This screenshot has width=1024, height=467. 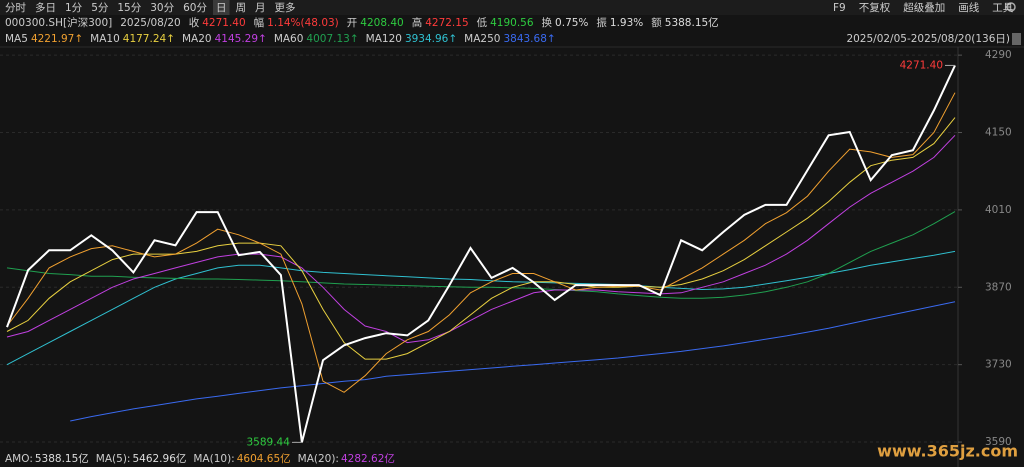 I want to click on quote-label: 换, so click(x=547, y=22).